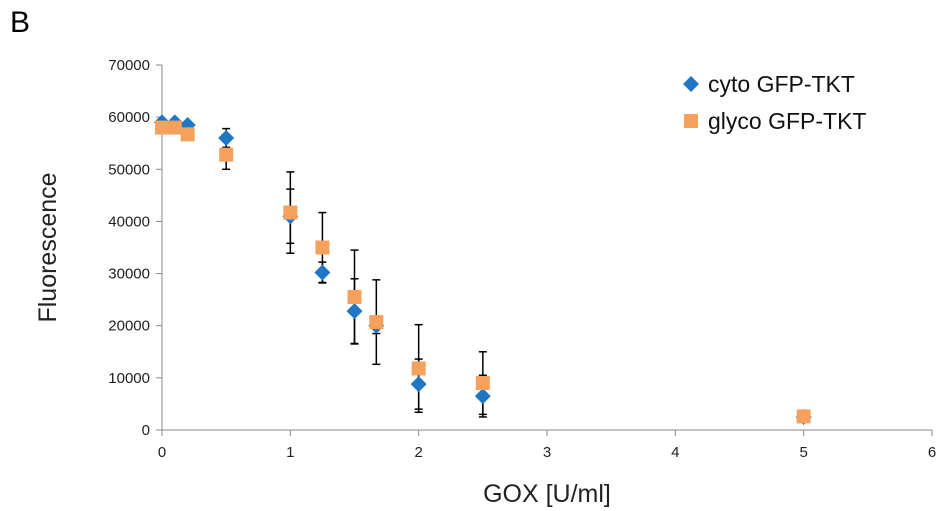 Image resolution: width=941 pixels, height=511 pixels. I want to click on y-tick-label: 0, so click(146, 430).